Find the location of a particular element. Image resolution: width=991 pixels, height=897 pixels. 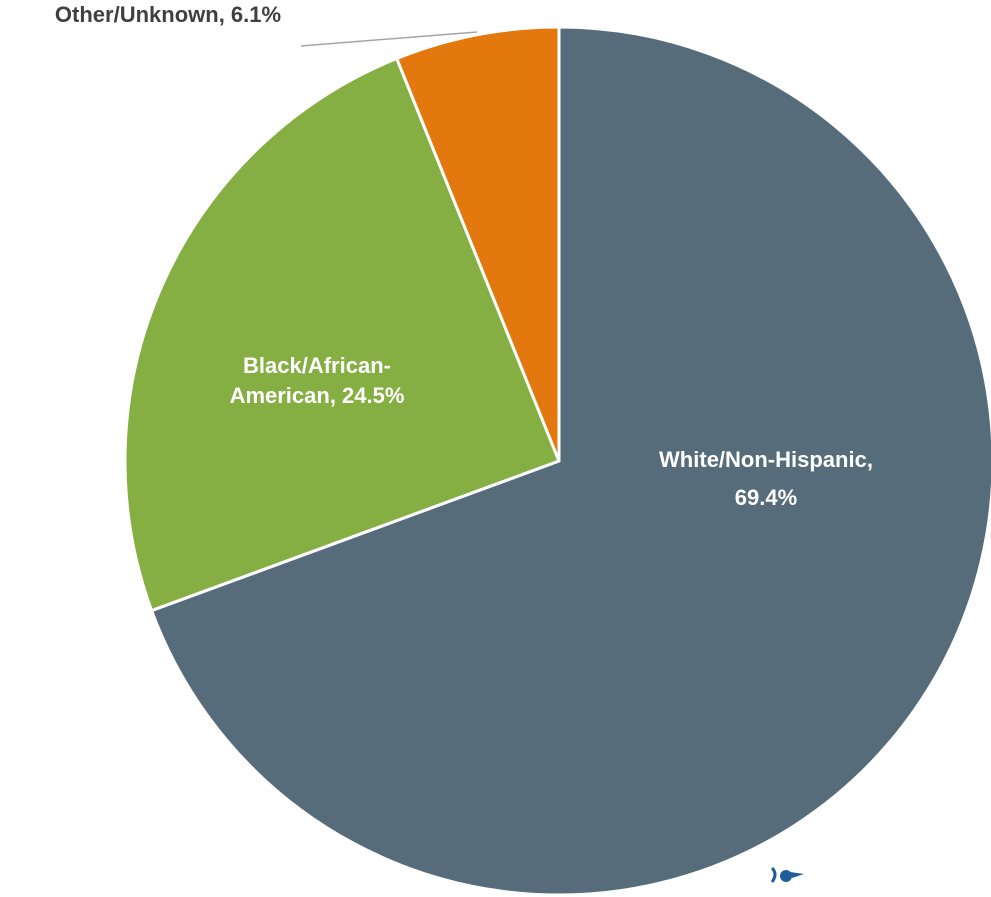

slice-label-black-african-american: Black/African-American, 24.5% is located at coordinates (317, 380).